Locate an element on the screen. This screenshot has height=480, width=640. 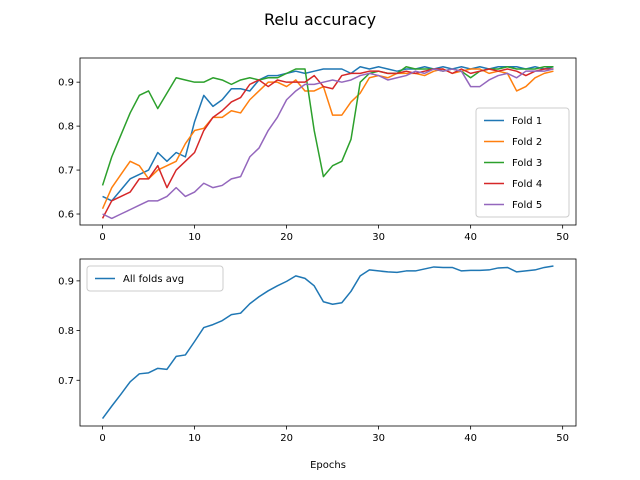
legend-label: Fold 2 is located at coordinates (527, 142).